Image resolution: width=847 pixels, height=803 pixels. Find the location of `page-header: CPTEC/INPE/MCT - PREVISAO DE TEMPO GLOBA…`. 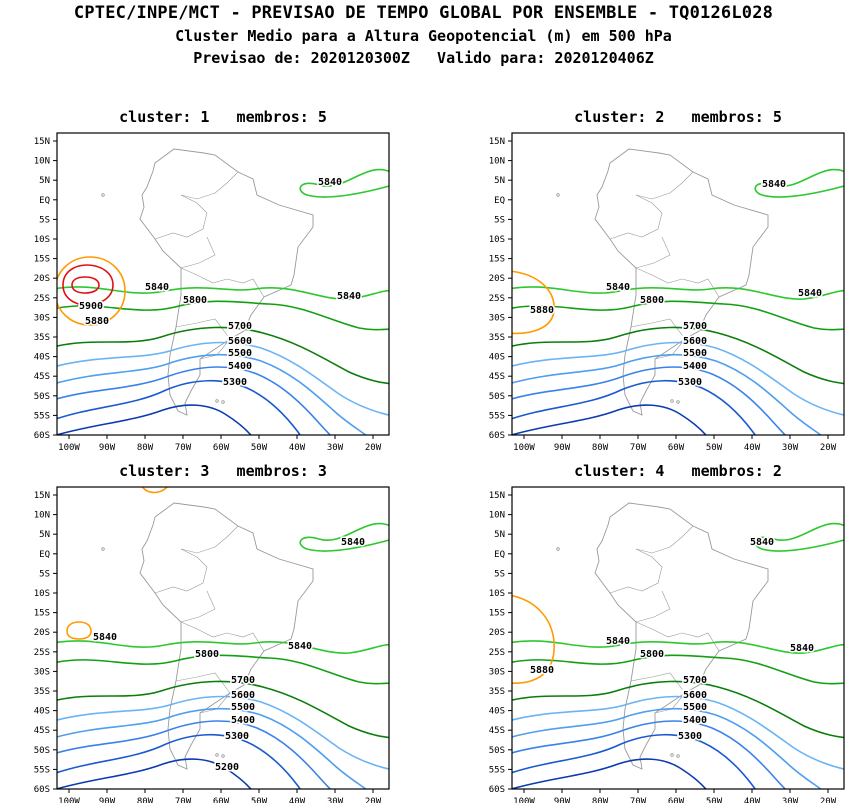

page-header: CPTEC/INPE/MCT - PREVISAO DE TEMPO GLOBA… is located at coordinates (423, 35).